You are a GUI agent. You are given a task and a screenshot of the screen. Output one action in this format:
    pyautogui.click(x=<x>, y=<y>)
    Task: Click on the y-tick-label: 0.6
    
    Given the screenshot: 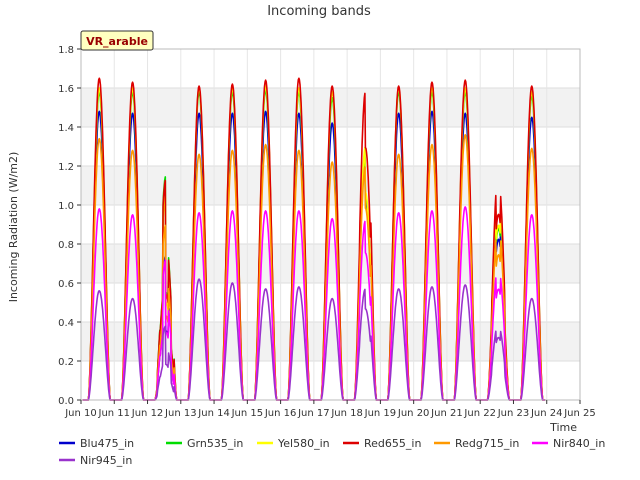 What is the action you would take?
    pyautogui.click(x=66, y=284)
    